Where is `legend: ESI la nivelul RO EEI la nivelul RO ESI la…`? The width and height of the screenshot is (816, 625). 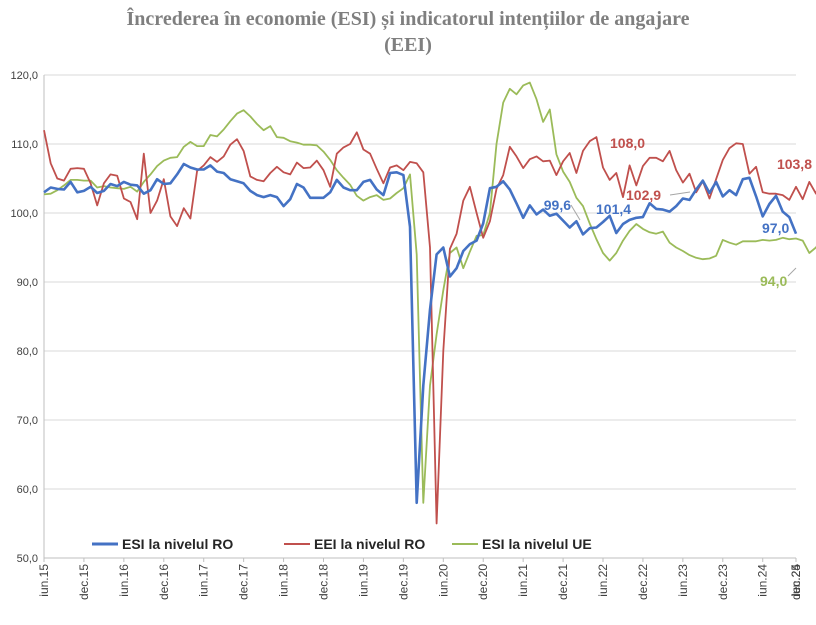 legend: ESI la nivelul RO EEI la nivelul RO ESI la… is located at coordinates (342, 544).